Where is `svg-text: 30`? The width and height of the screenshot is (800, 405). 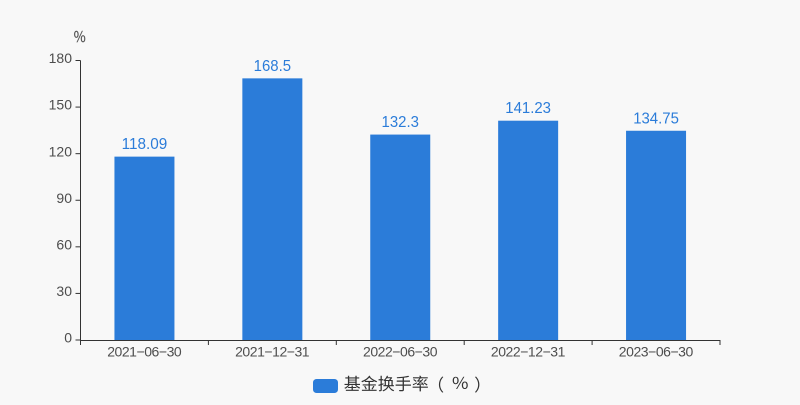
svg-text: 30 is located at coordinates (64, 291).